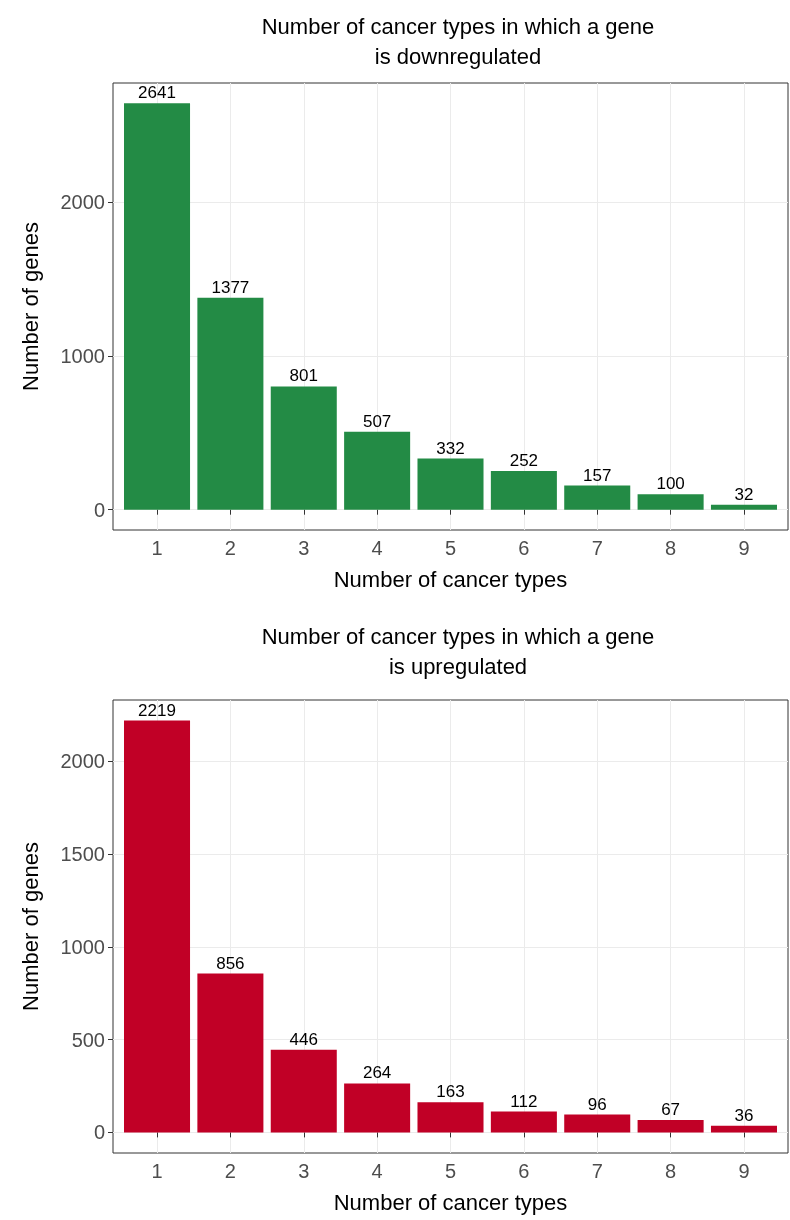  What do you see at coordinates (82, 854) in the screenshot?
I see `y-tick-label: 1500` at bounding box center [82, 854].